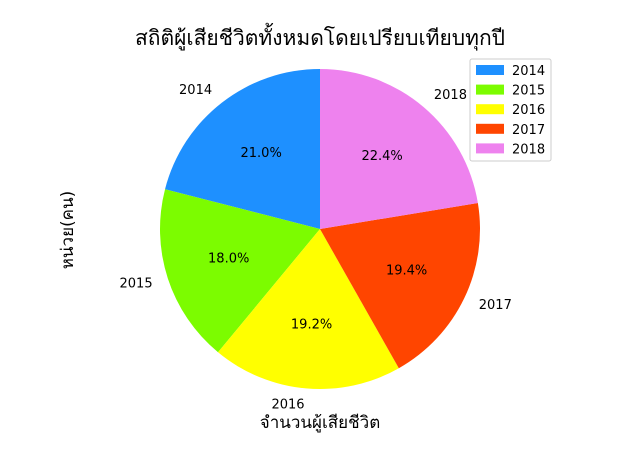 This screenshot has width=626, height=449. Describe the element at coordinates (68, 230) in the screenshot. I see `y-axis-label: หน่วย(คน)` at that location.